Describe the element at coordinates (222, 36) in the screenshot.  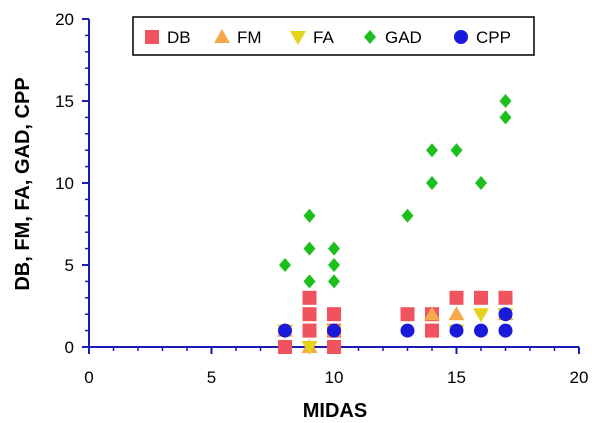
I see `legend-marker-fm` at that location.